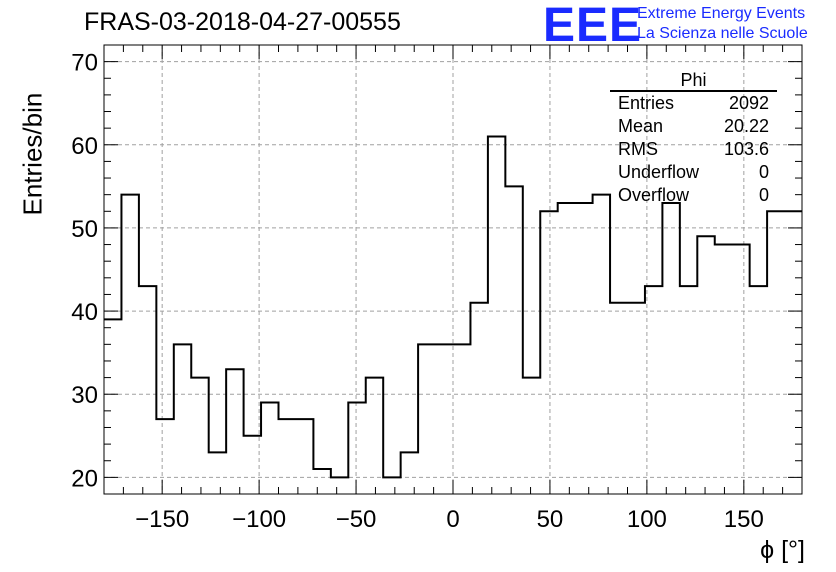 The height and width of the screenshot is (572, 836). What do you see at coordinates (641, 126) in the screenshot?
I see `stats-label: Mean` at bounding box center [641, 126].